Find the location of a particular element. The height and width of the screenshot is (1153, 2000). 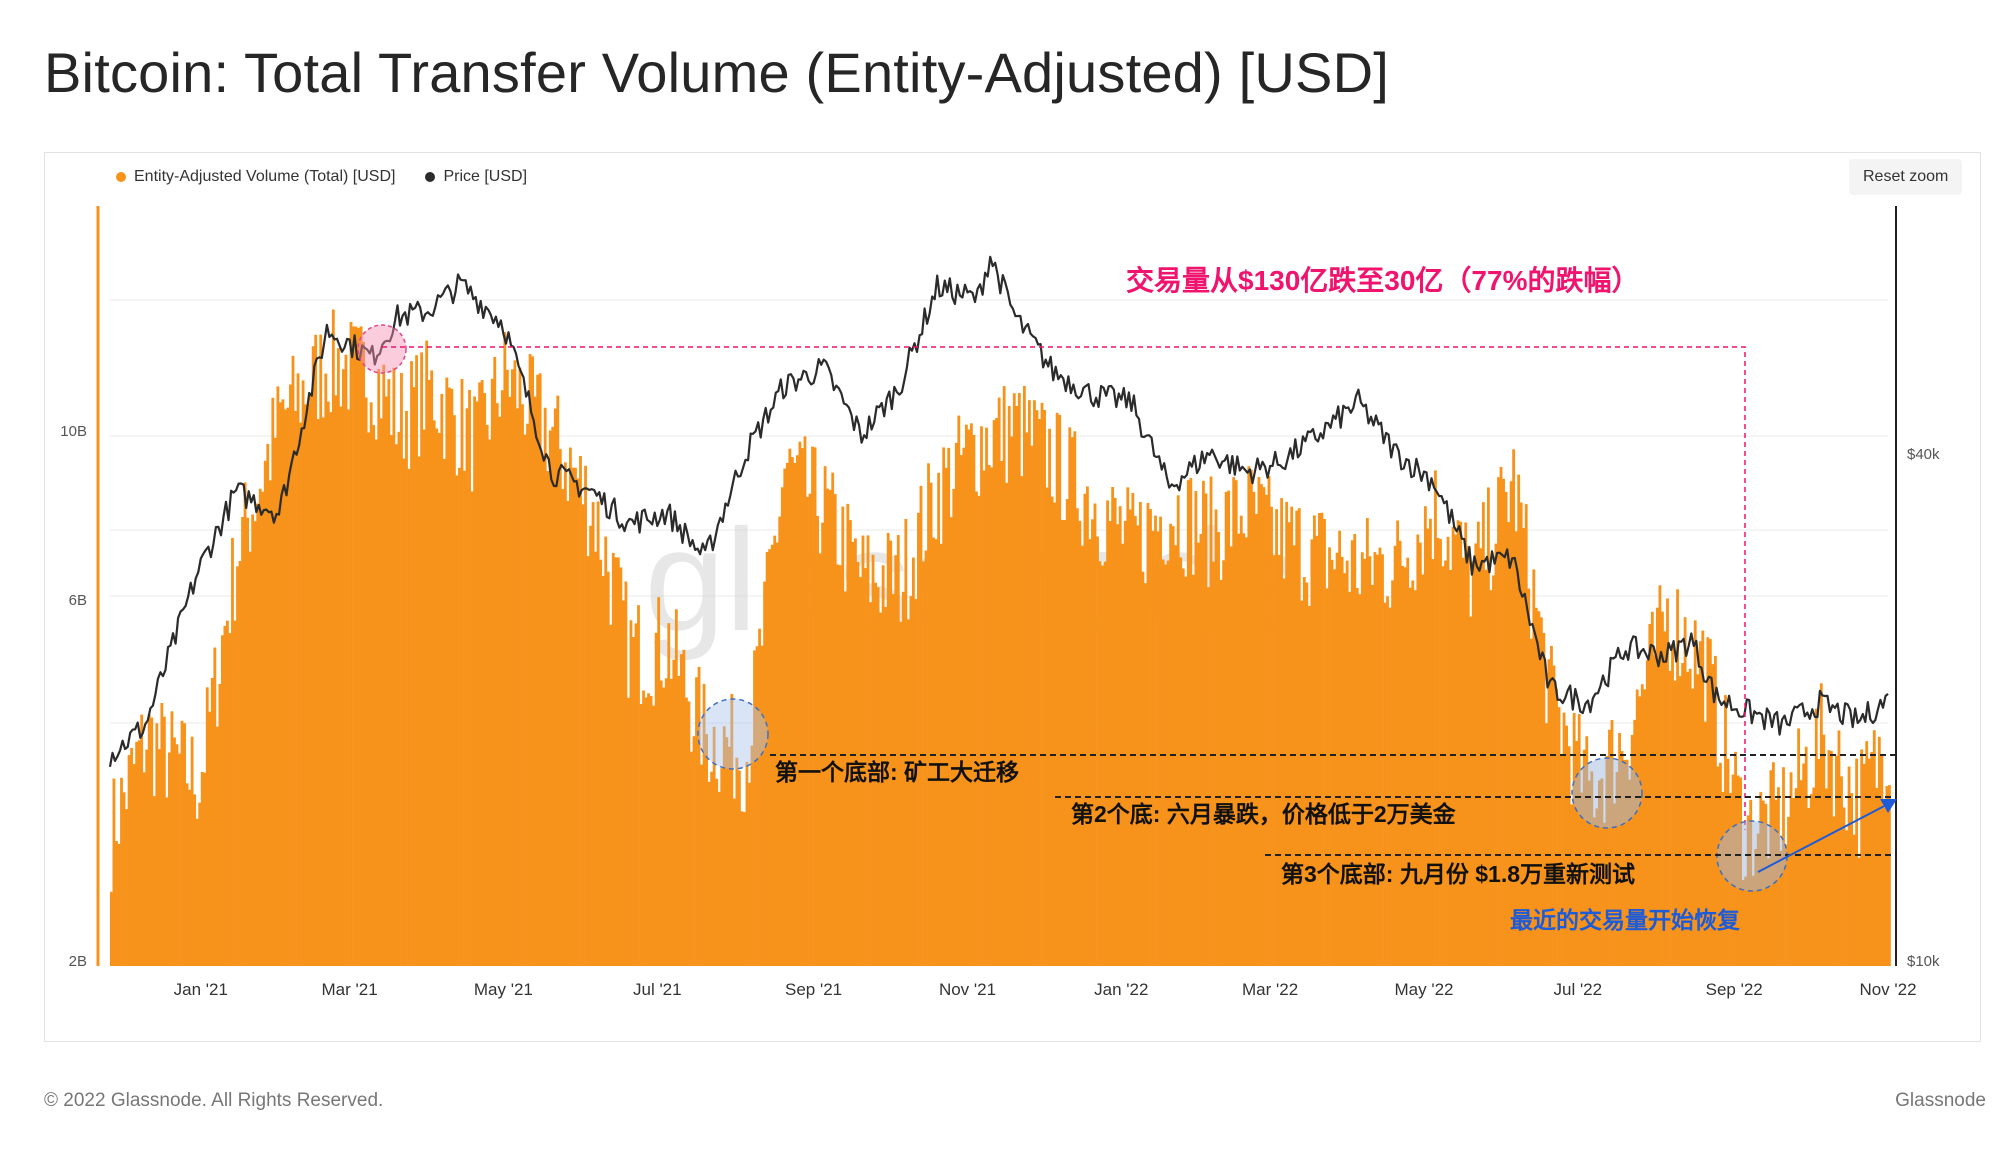

legend-dot-volume is located at coordinates (121, 177).